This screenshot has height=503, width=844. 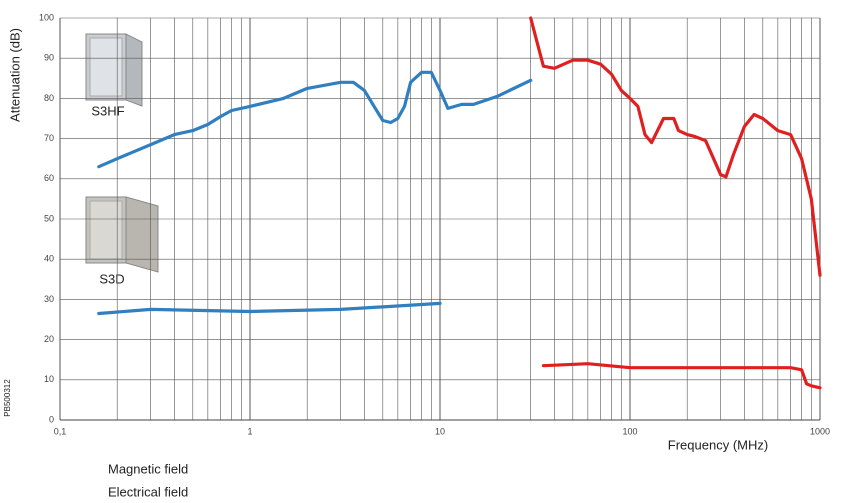 I want to click on annotation: S3D, so click(x=111, y=278).